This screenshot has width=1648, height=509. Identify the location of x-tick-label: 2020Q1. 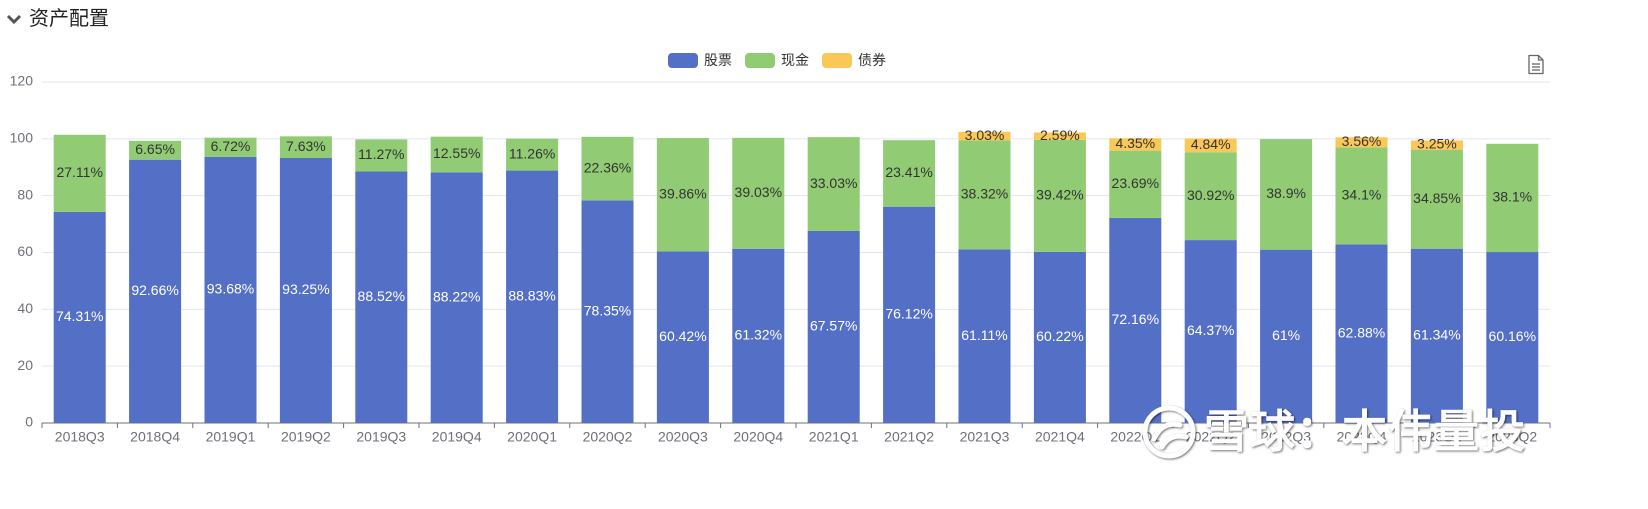
(532, 437).